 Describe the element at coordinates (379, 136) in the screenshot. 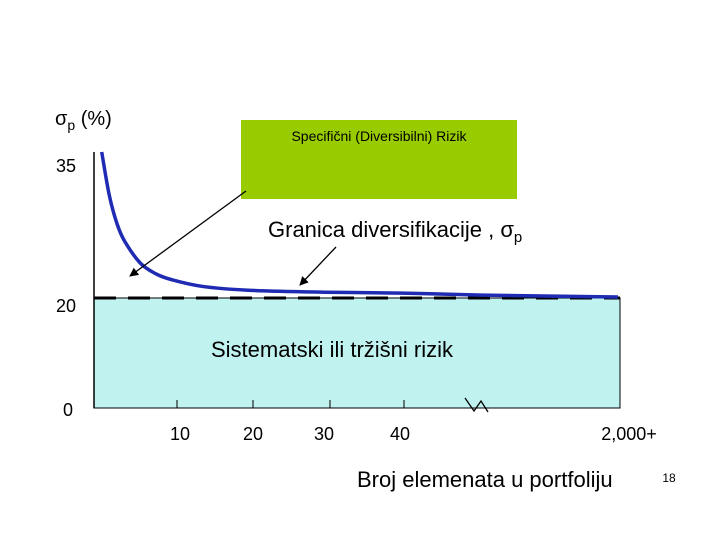

I see `specific-risk-label: Specifični (Diversibilni) Rizik` at that location.